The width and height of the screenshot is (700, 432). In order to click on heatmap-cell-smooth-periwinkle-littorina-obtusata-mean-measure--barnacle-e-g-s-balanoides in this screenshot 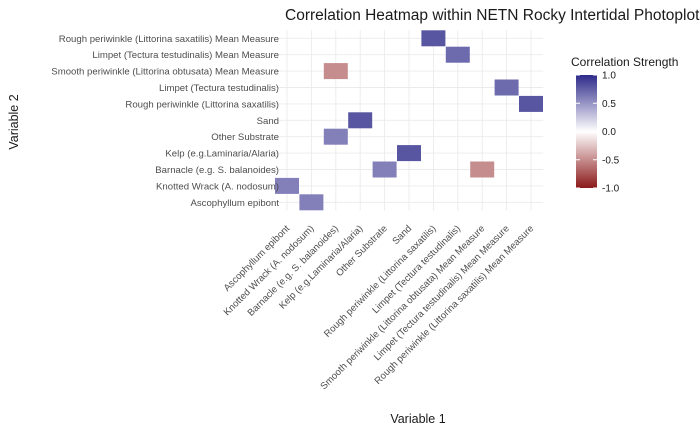, I will do `click(482, 169)`.